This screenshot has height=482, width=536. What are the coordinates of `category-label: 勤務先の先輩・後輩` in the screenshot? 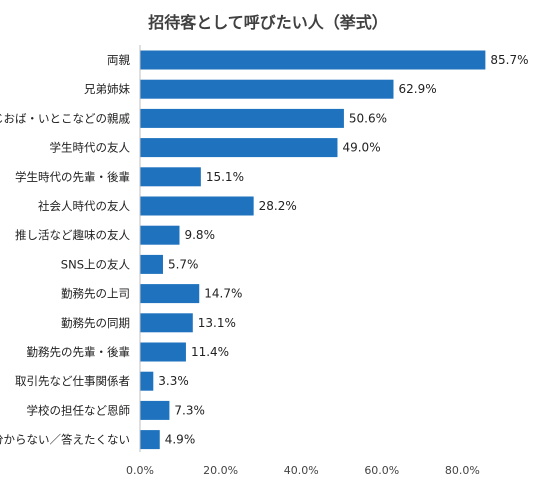 It's located at (79, 352).